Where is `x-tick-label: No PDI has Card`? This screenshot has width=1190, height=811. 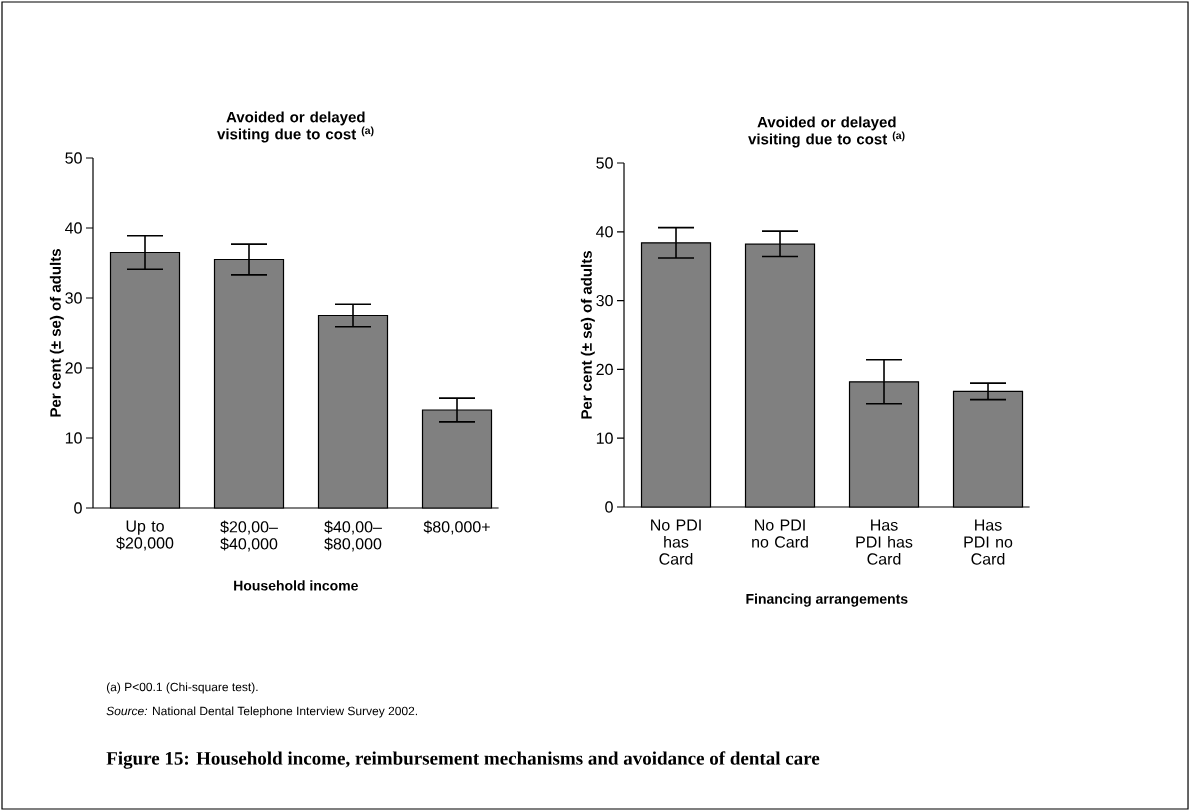 x-tick-label: No PDI has Card is located at coordinates (676, 542).